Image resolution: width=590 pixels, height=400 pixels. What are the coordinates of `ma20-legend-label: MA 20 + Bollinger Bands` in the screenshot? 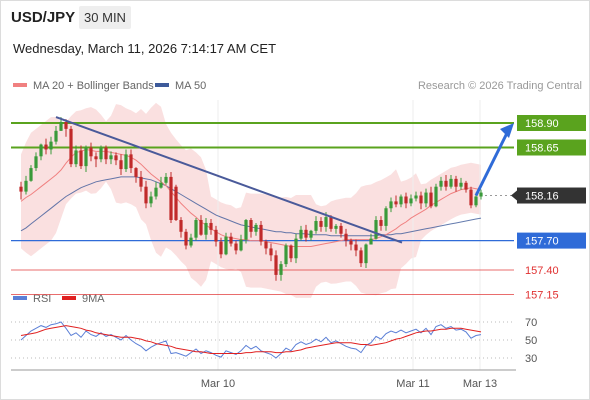 It's located at (93, 86).